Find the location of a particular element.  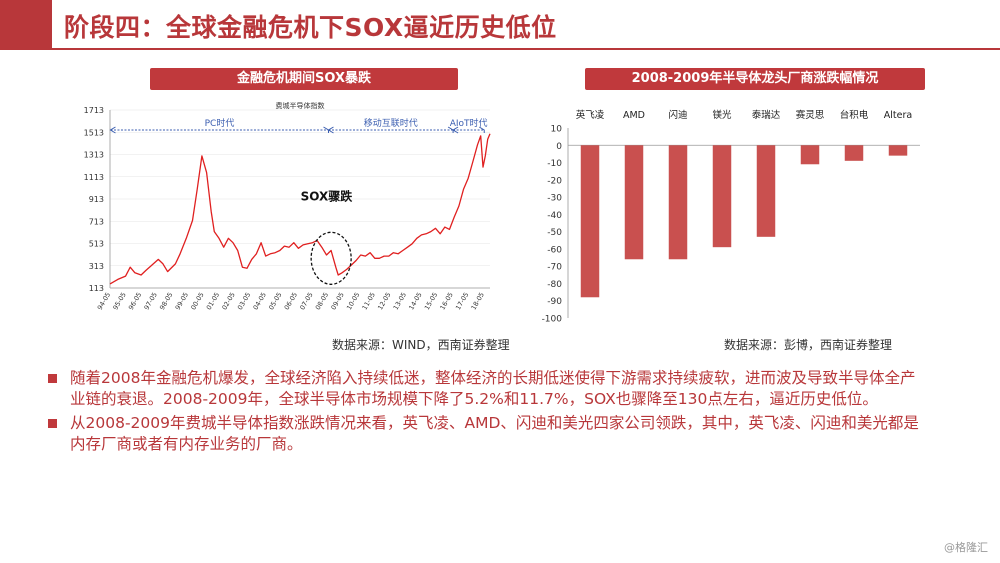

y-tick-label: 10 is located at coordinates (557, 130).